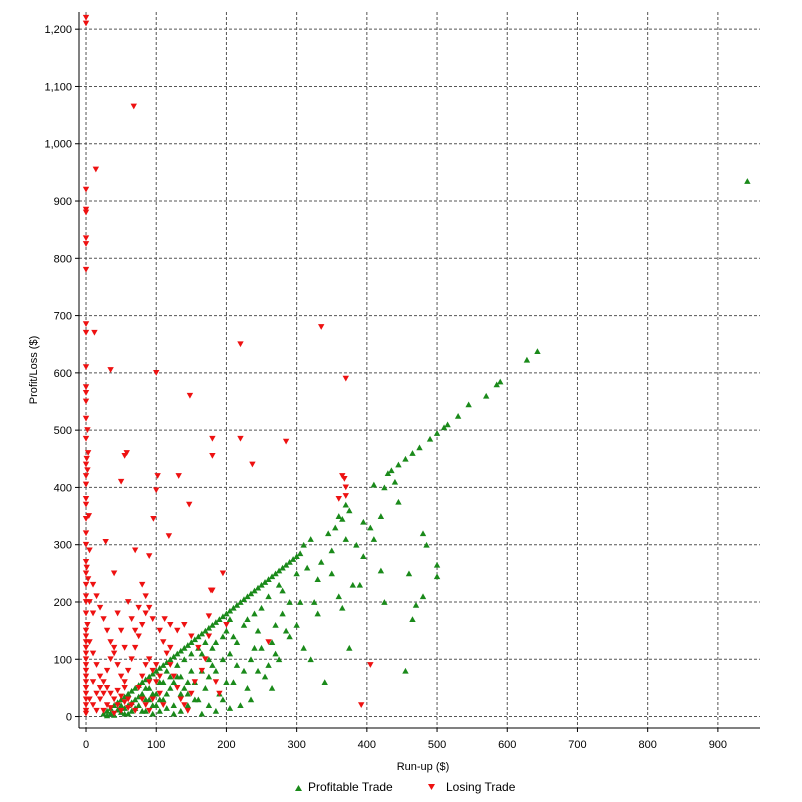 The width and height of the screenshot is (802, 802). I want to click on legend-label-losing: Losing Trade, so click(481, 787).